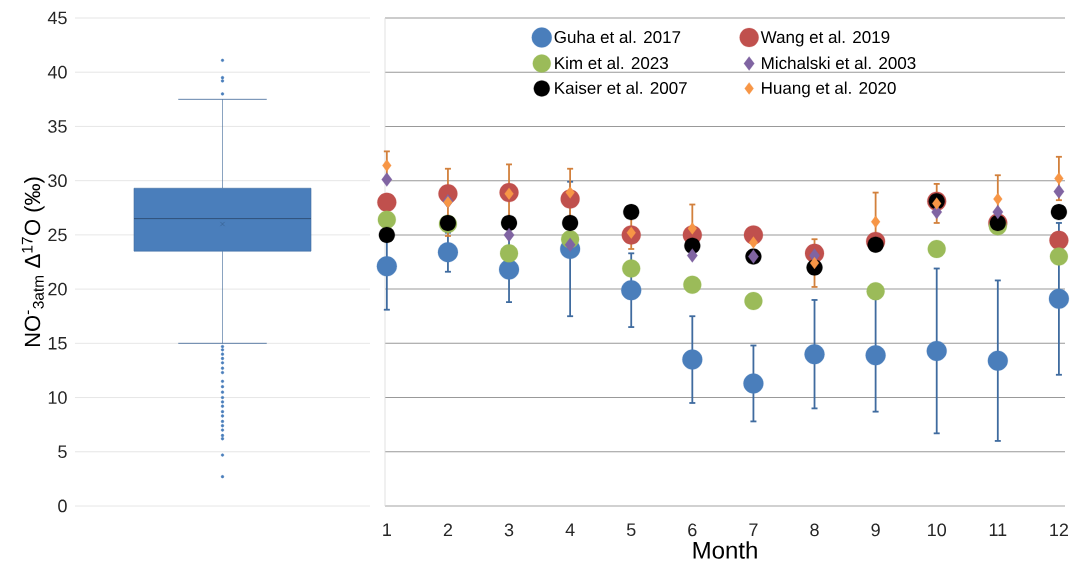 The image size is (1070, 586). Describe the element at coordinates (57, 235) in the screenshot. I see `y-tick-label: 25` at that location.